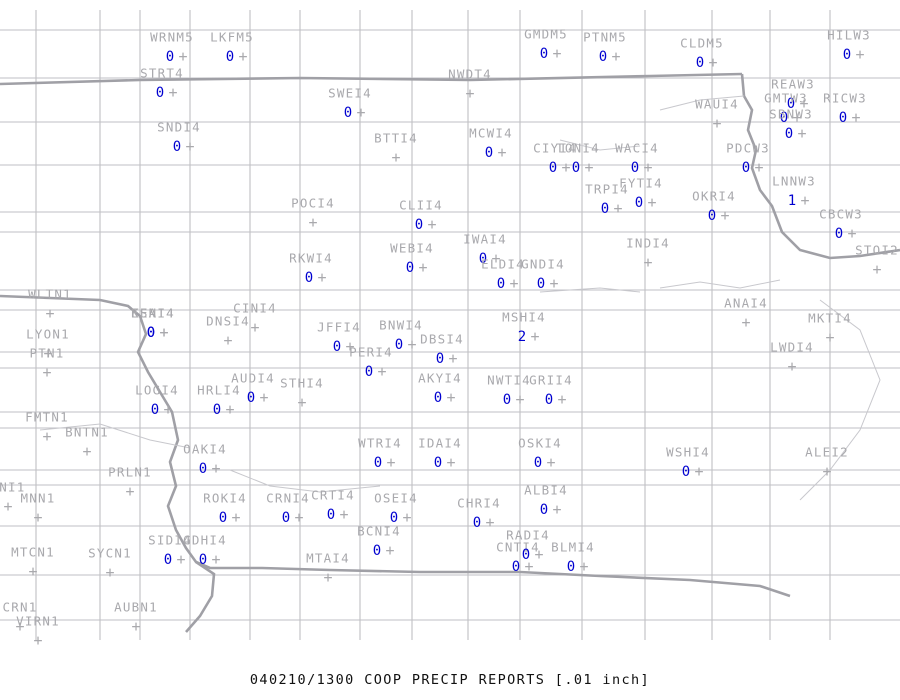 The width and height of the screenshot is (900, 700). Describe the element at coordinates (746, 303) in the screenshot. I see `station-id-label: ANAI4` at that location.